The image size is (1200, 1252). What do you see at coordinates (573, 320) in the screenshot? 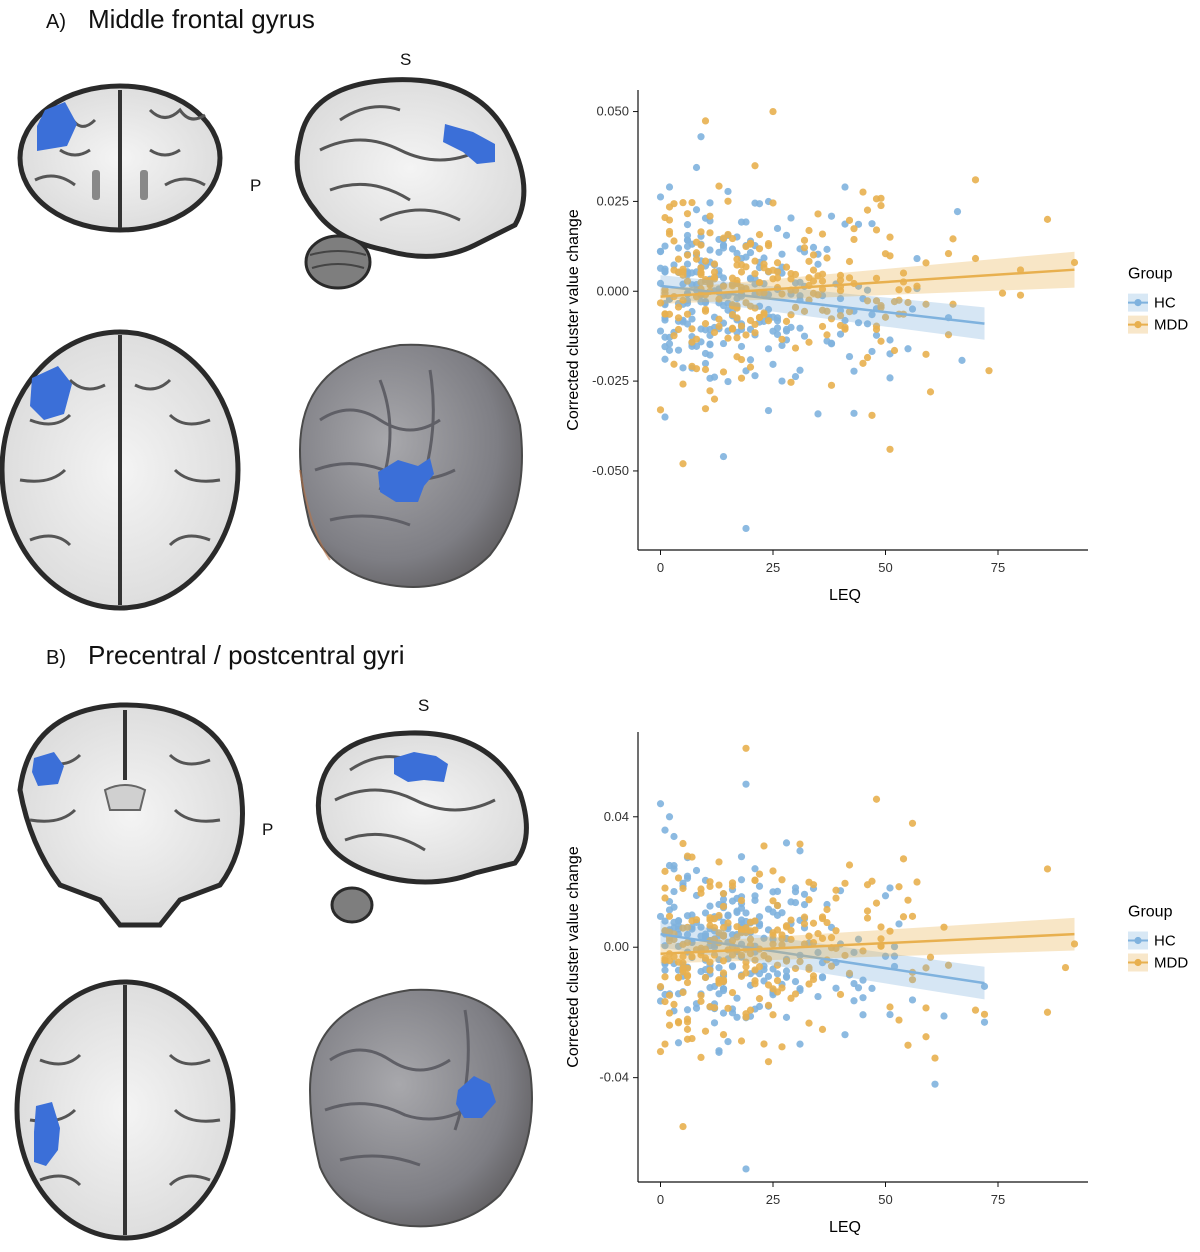
I see `panel-a-y-axis-label: Corrected cluster value change` at bounding box center [573, 320].